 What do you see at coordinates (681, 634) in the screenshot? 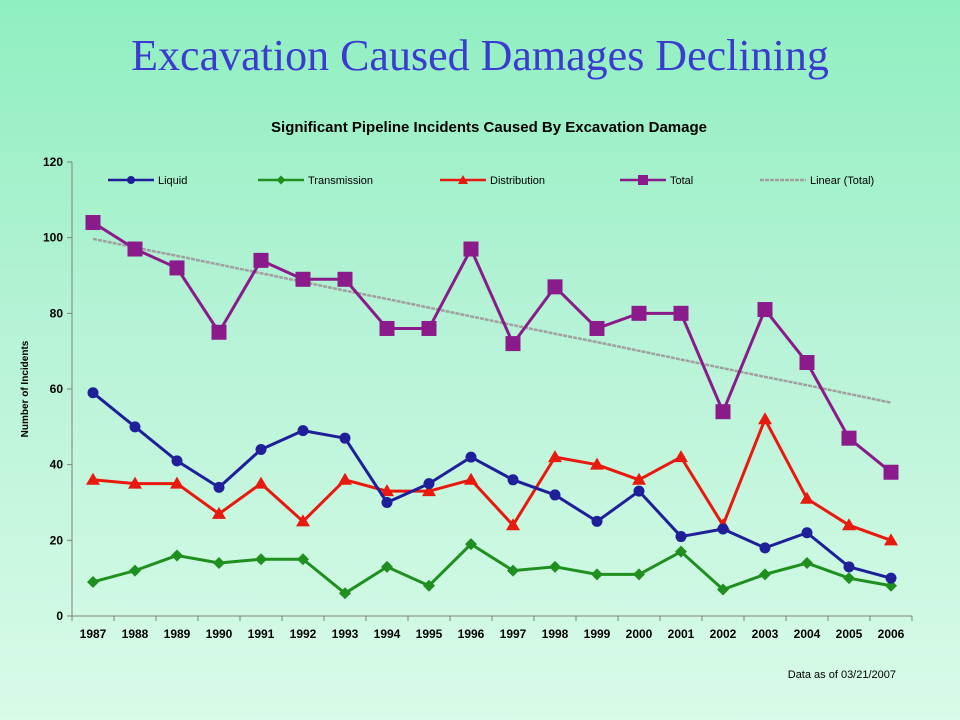
I see `x-tick-label: 2001` at bounding box center [681, 634].